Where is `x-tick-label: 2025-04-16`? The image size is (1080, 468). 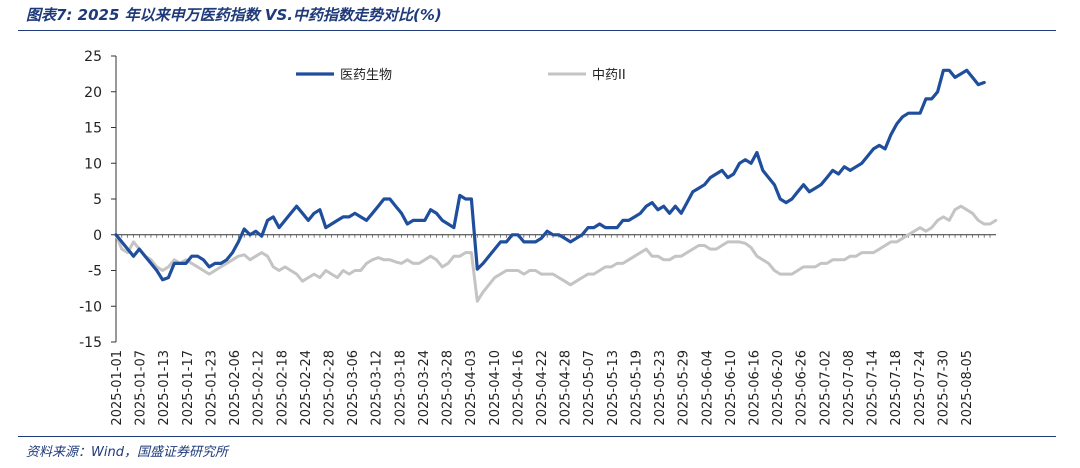
x-tick-label: 2025-04-16 is located at coordinates (518, 388).